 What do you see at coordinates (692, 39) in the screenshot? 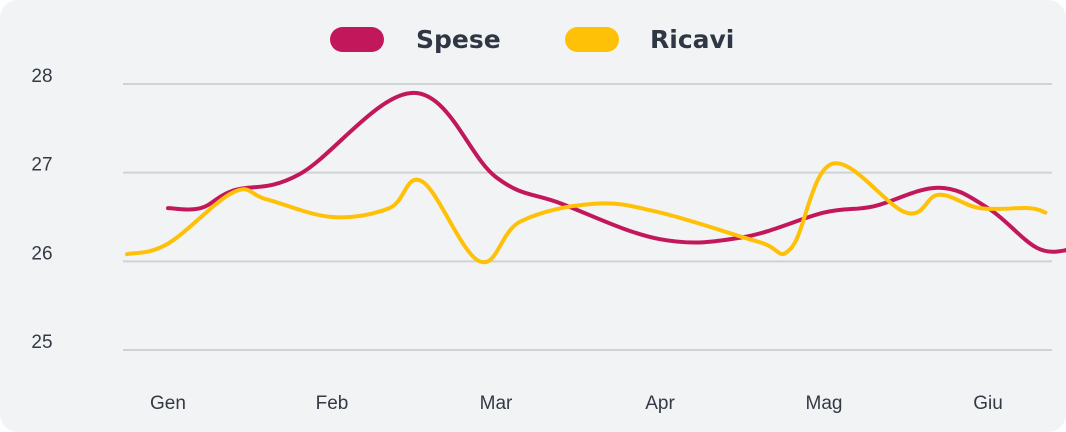
I see `legend-label-ricavi: Ricavi` at bounding box center [692, 39].